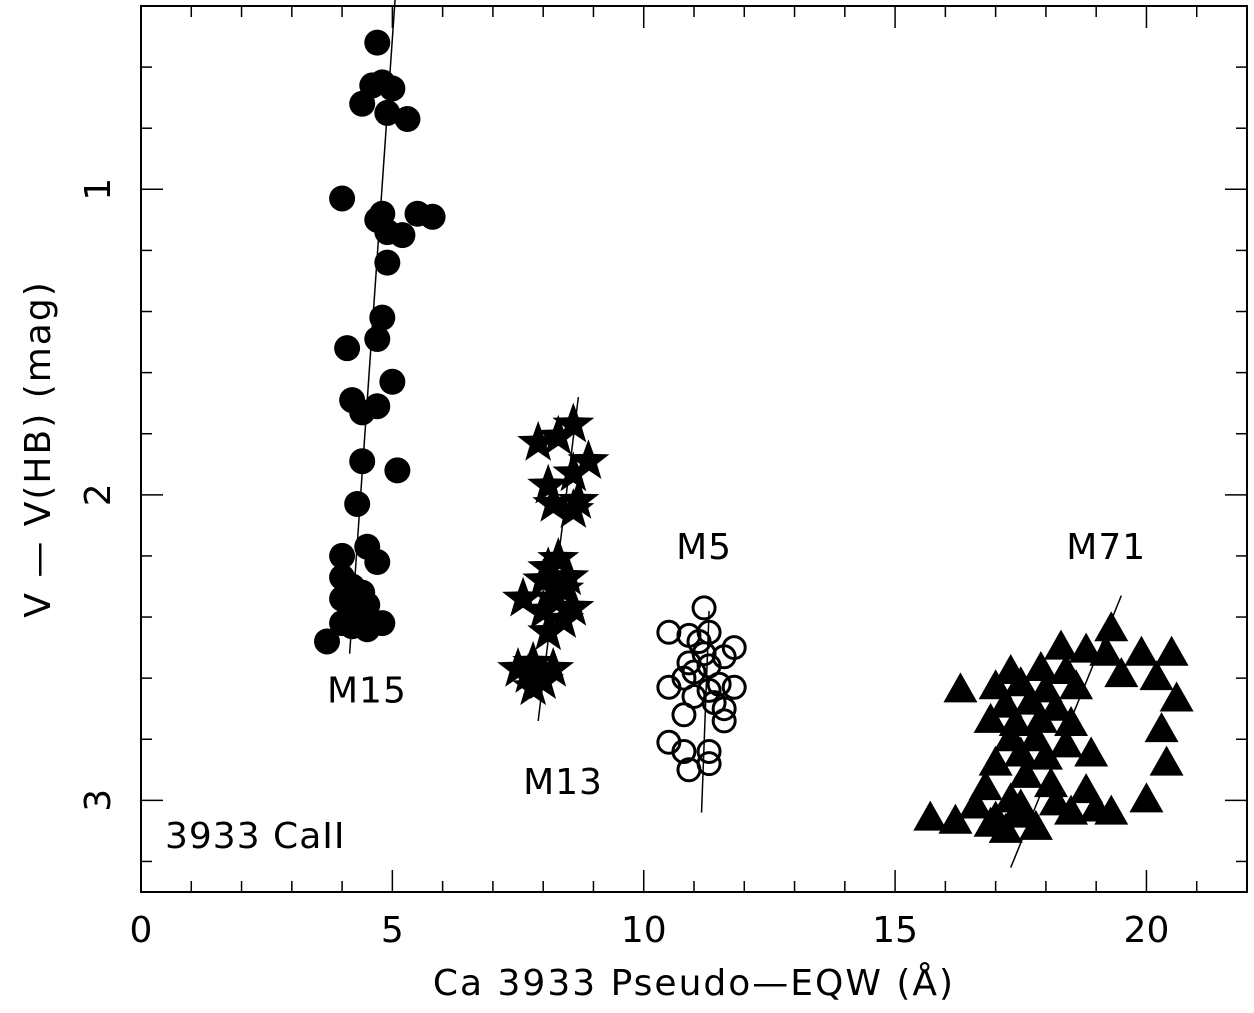 The image size is (1254, 1013). What do you see at coordinates (694, 982) in the screenshot?
I see `x-axis-label: Ca 3933 Pseudo—EQW (Å)` at bounding box center [694, 982].